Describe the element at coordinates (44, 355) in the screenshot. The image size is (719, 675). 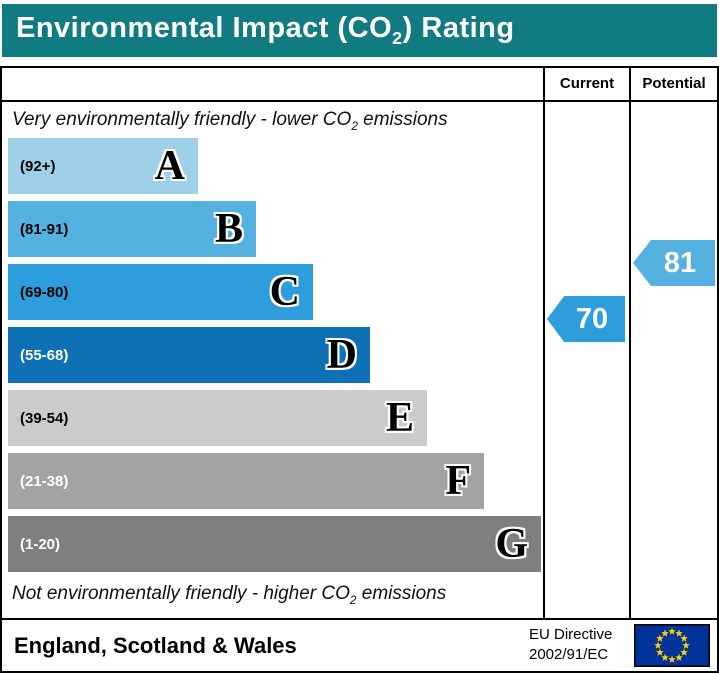
I see `band-range: (55-68)` at that location.